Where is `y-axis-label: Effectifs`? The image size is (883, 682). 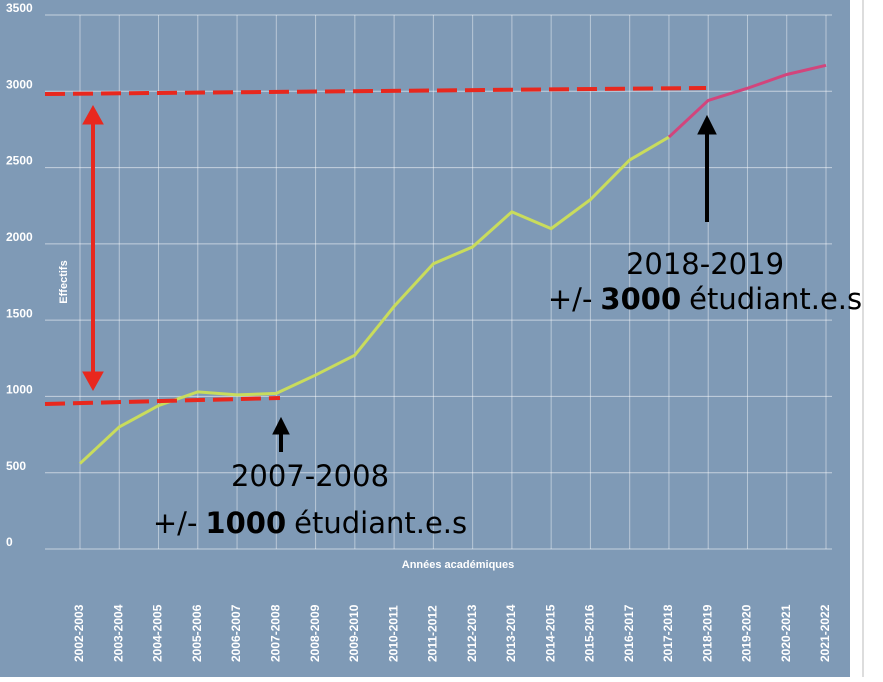
y-axis-label: Effectifs is located at coordinates (64, 281).